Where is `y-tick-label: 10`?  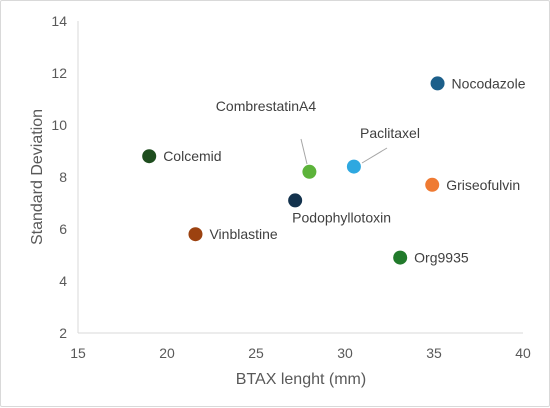
y-tick-label: 10 is located at coordinates (59, 125).